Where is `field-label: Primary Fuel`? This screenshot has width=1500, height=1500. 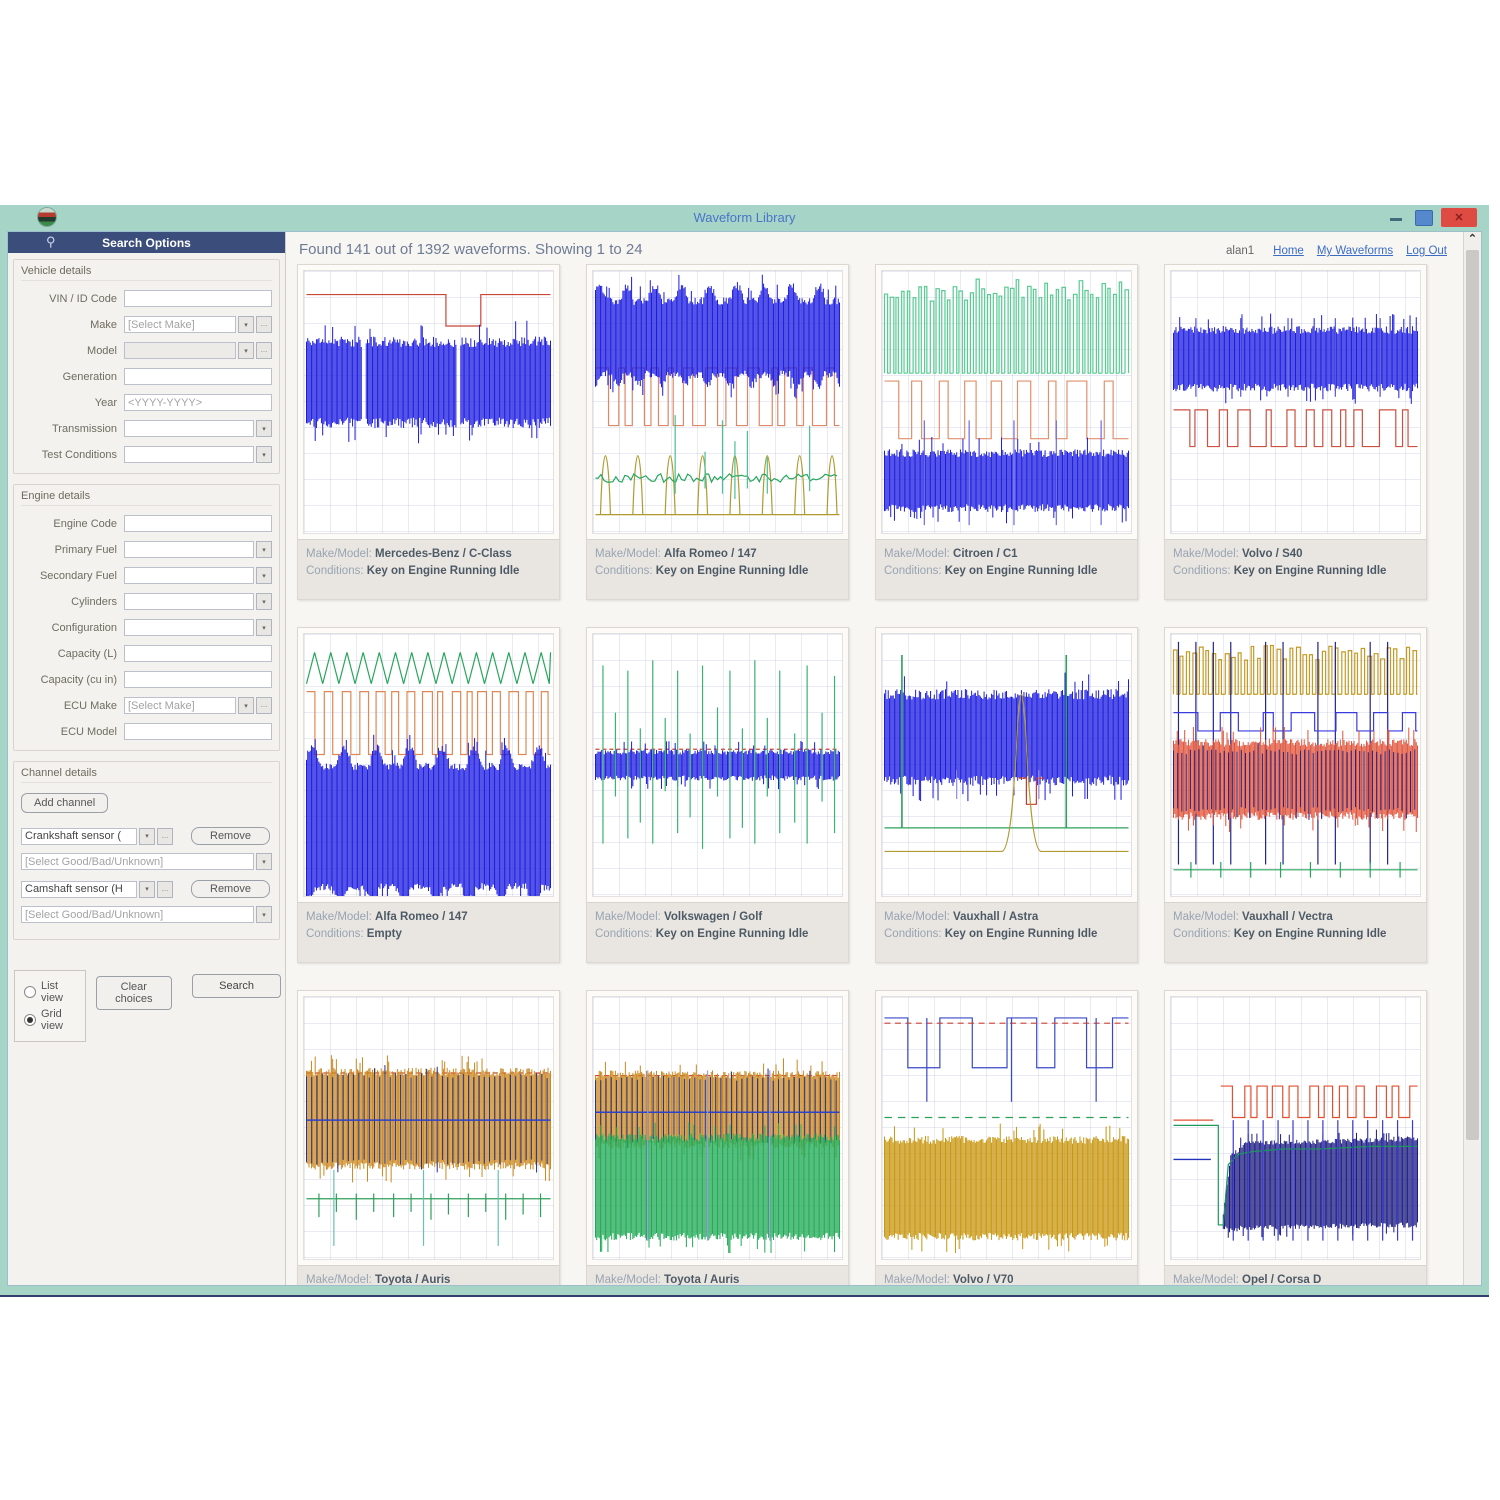 field-label: Primary Fuel is located at coordinates (85, 549).